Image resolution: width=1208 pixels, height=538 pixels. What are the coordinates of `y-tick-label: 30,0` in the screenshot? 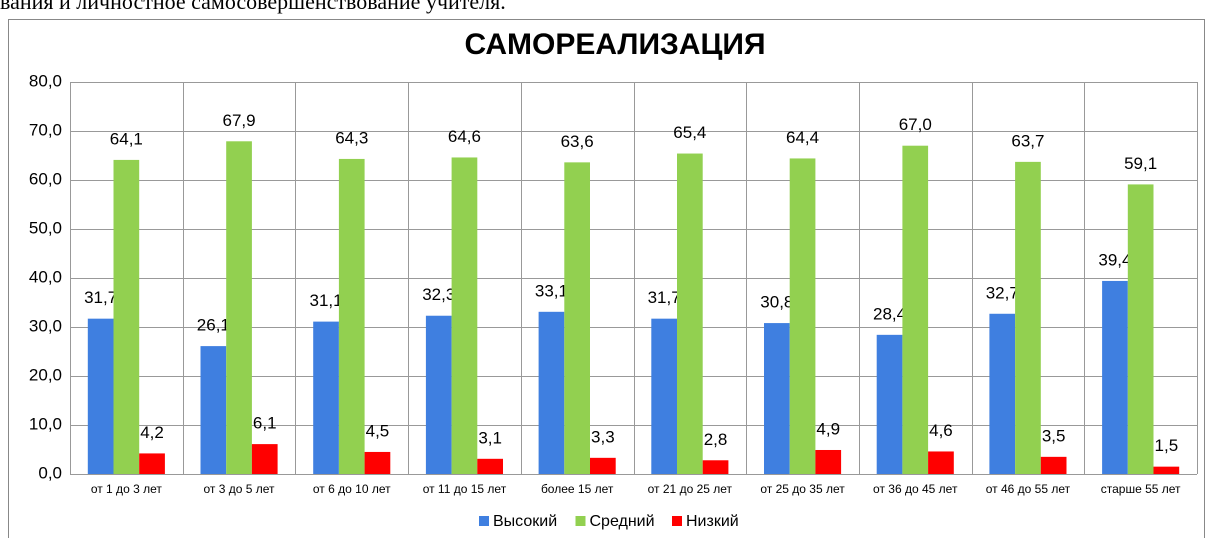 It's located at (45, 325).